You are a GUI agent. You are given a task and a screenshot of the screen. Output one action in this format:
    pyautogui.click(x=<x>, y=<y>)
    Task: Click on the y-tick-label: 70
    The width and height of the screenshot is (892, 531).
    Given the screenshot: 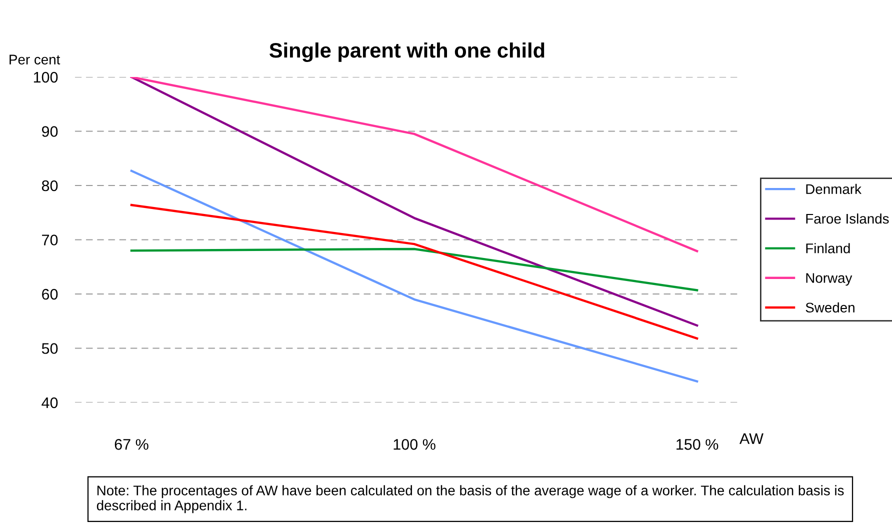 What is the action you would take?
    pyautogui.click(x=50, y=240)
    